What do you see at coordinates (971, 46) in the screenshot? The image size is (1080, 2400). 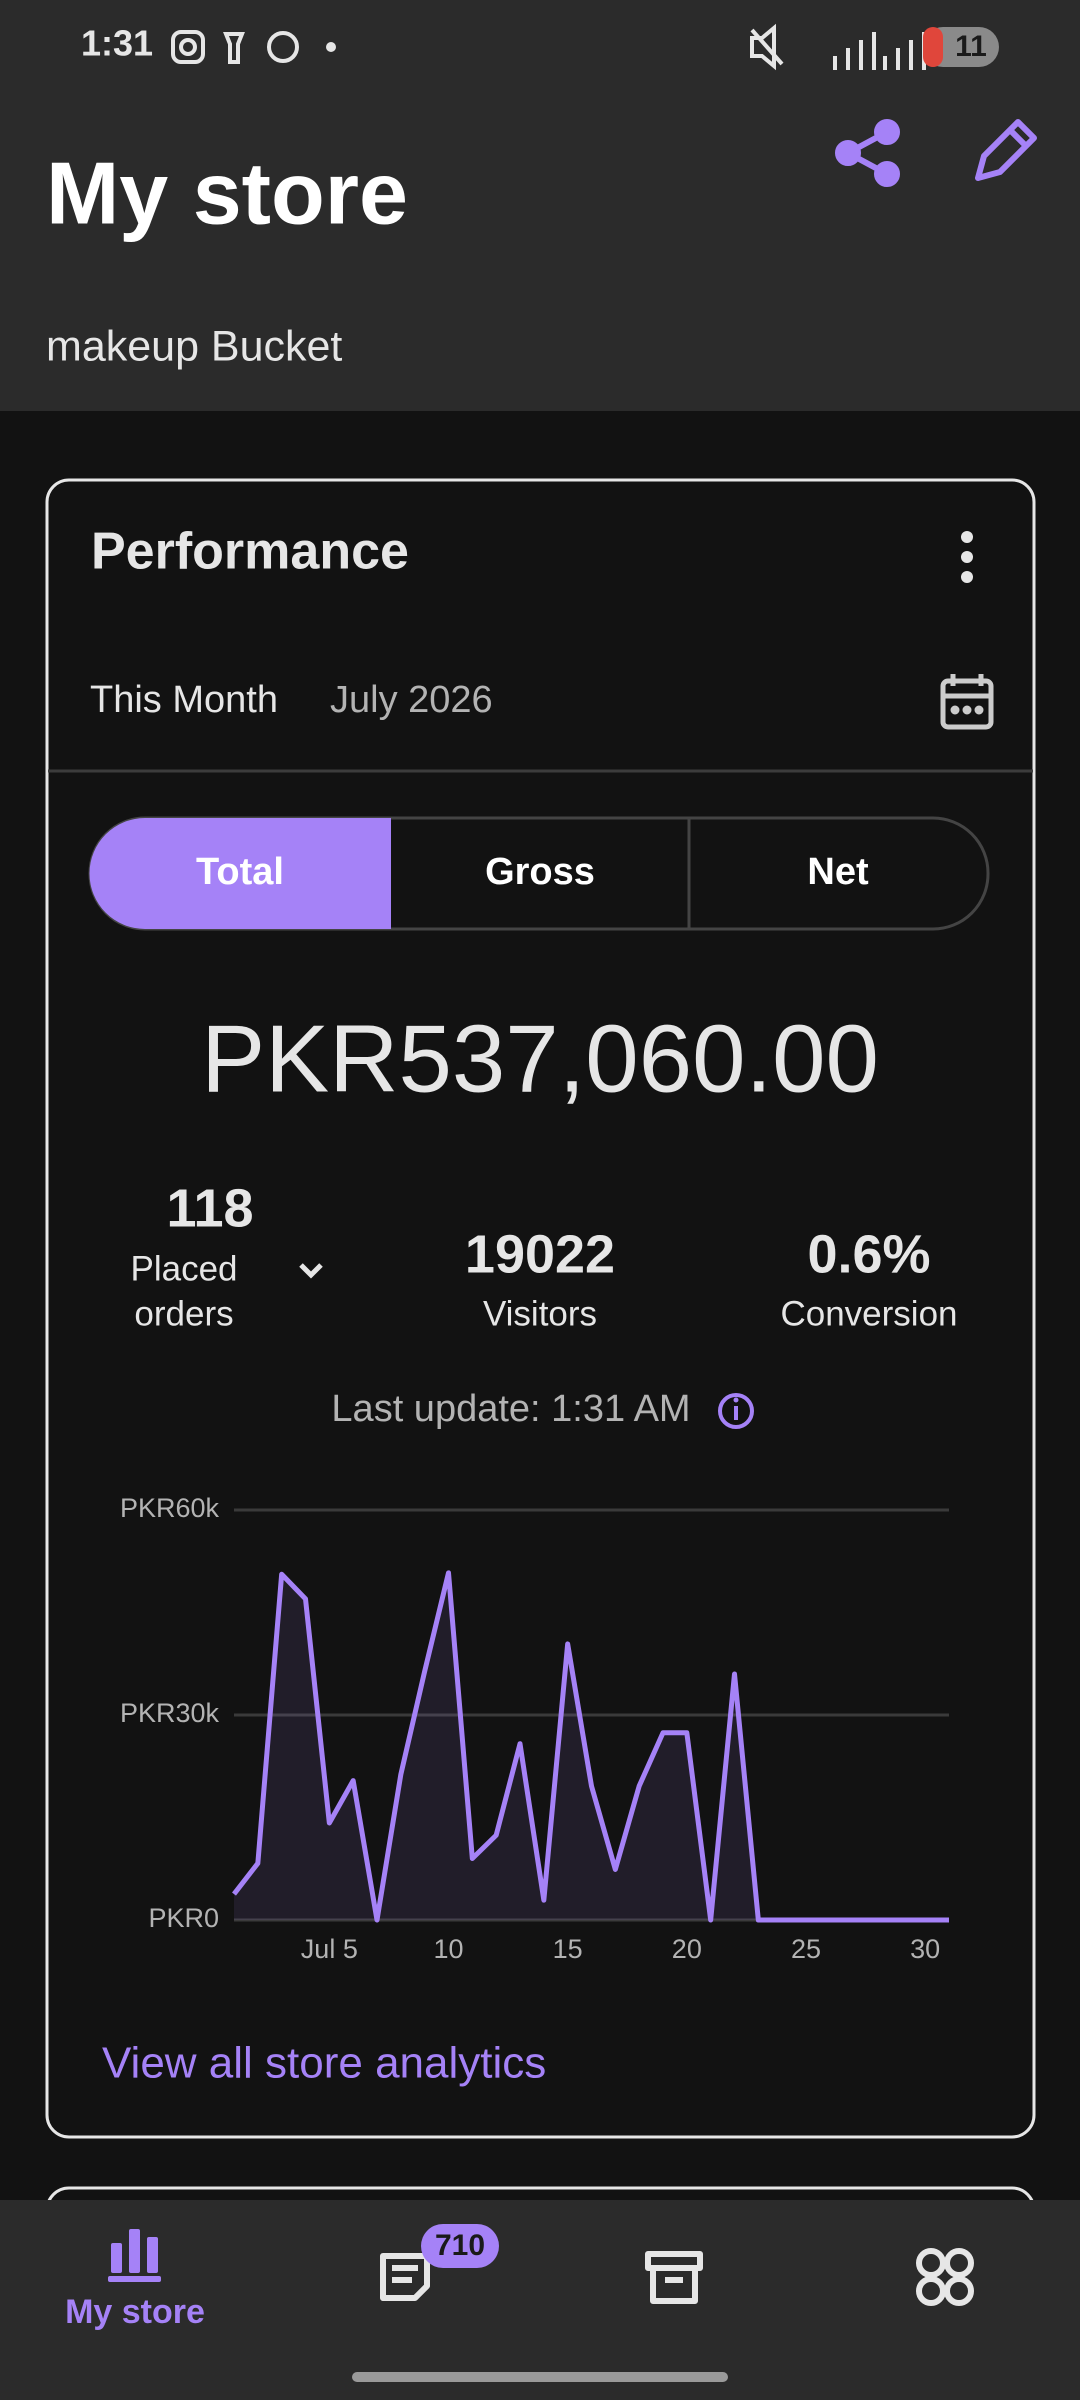 I see `battery-level: 11` at bounding box center [971, 46].